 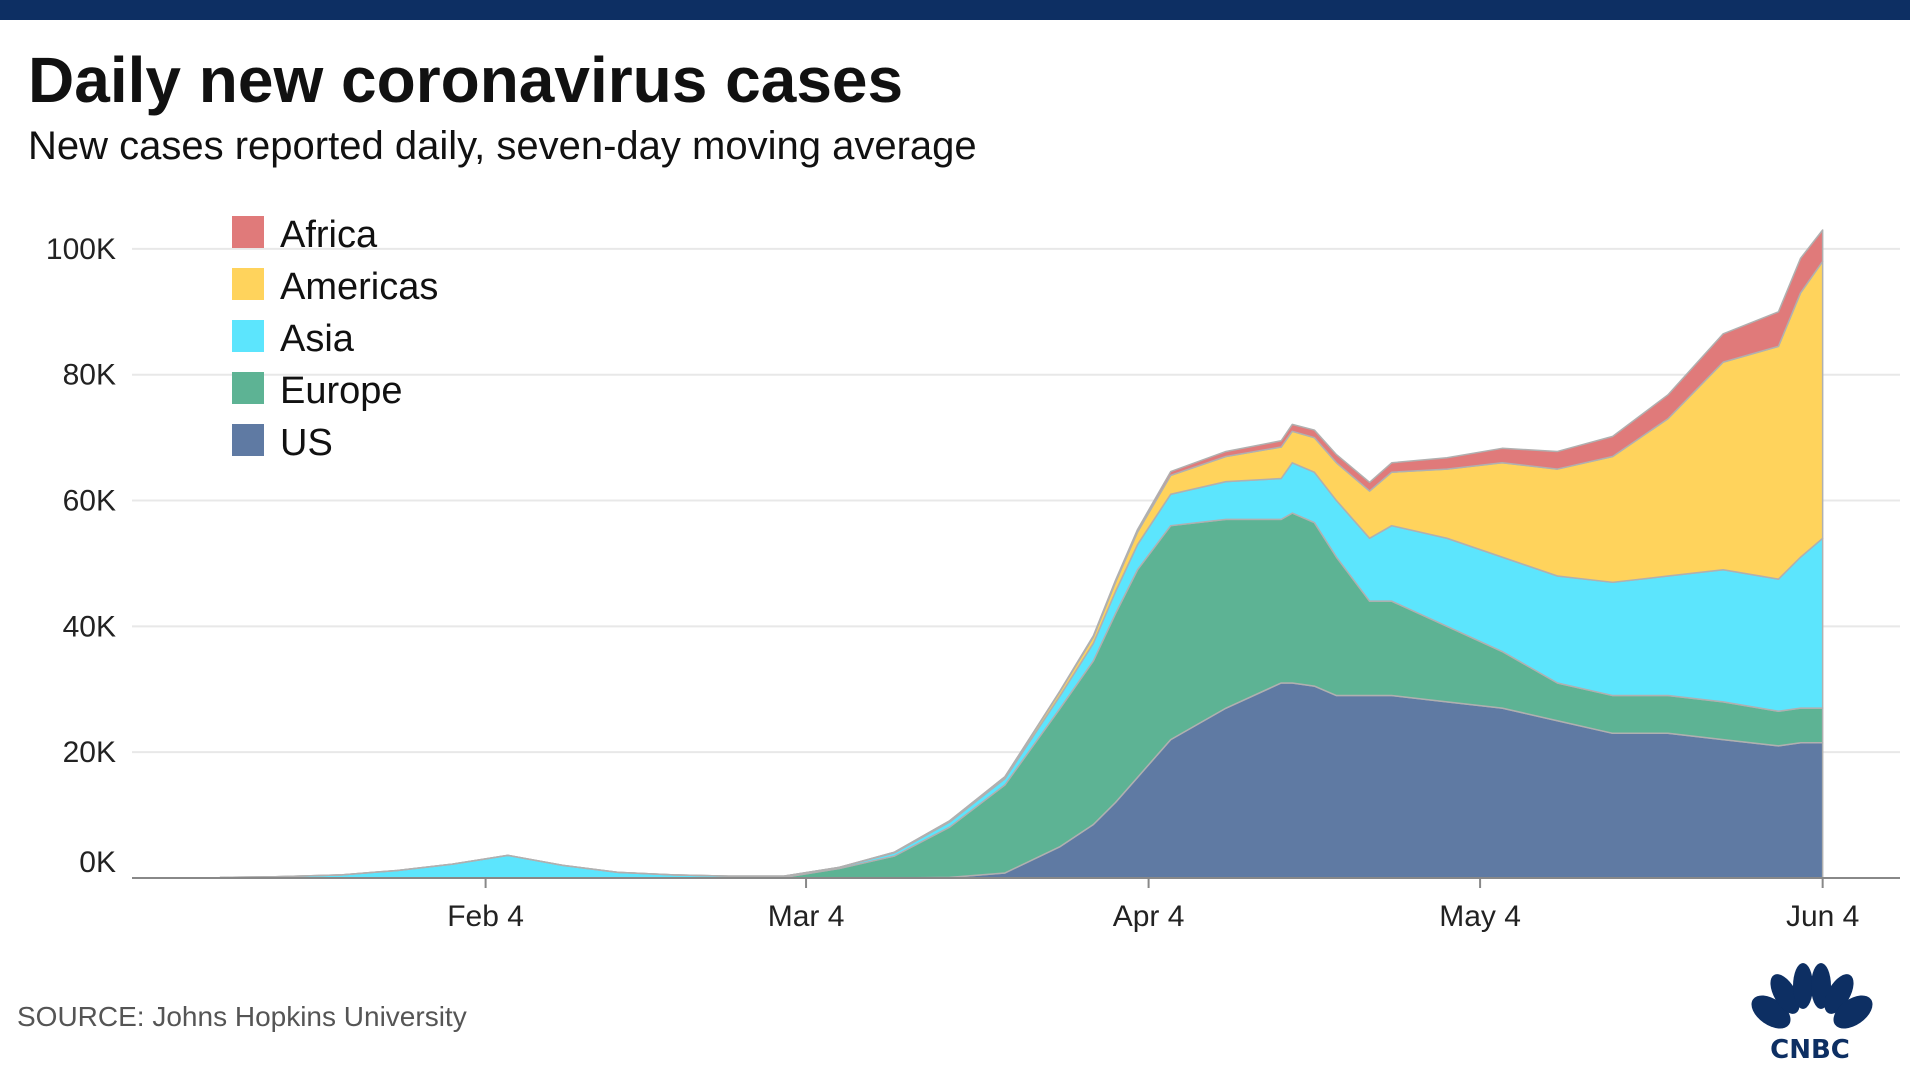 I want to click on x-tick-label: Jun 4, so click(x=1822, y=916).